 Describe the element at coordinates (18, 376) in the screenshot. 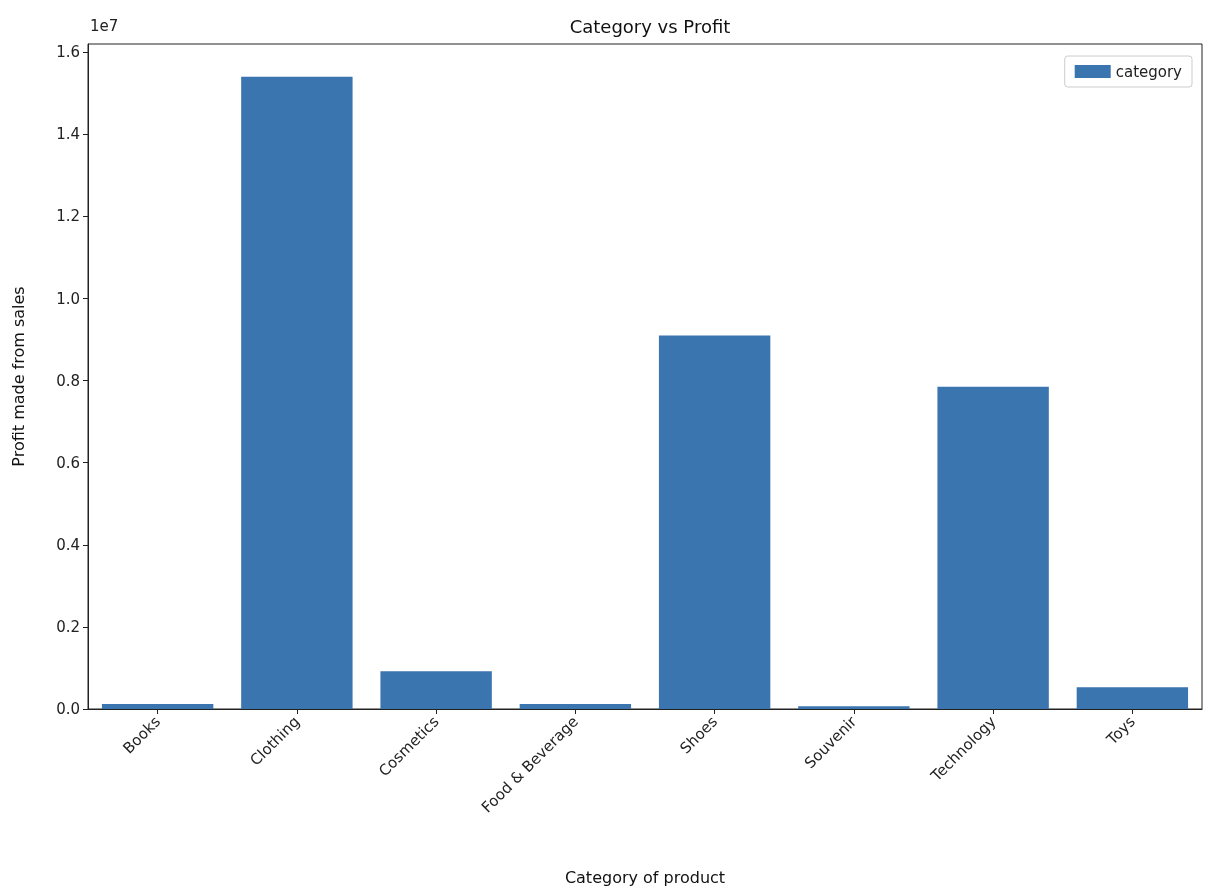

I see `y-axis-title: Profit made from sales` at that location.